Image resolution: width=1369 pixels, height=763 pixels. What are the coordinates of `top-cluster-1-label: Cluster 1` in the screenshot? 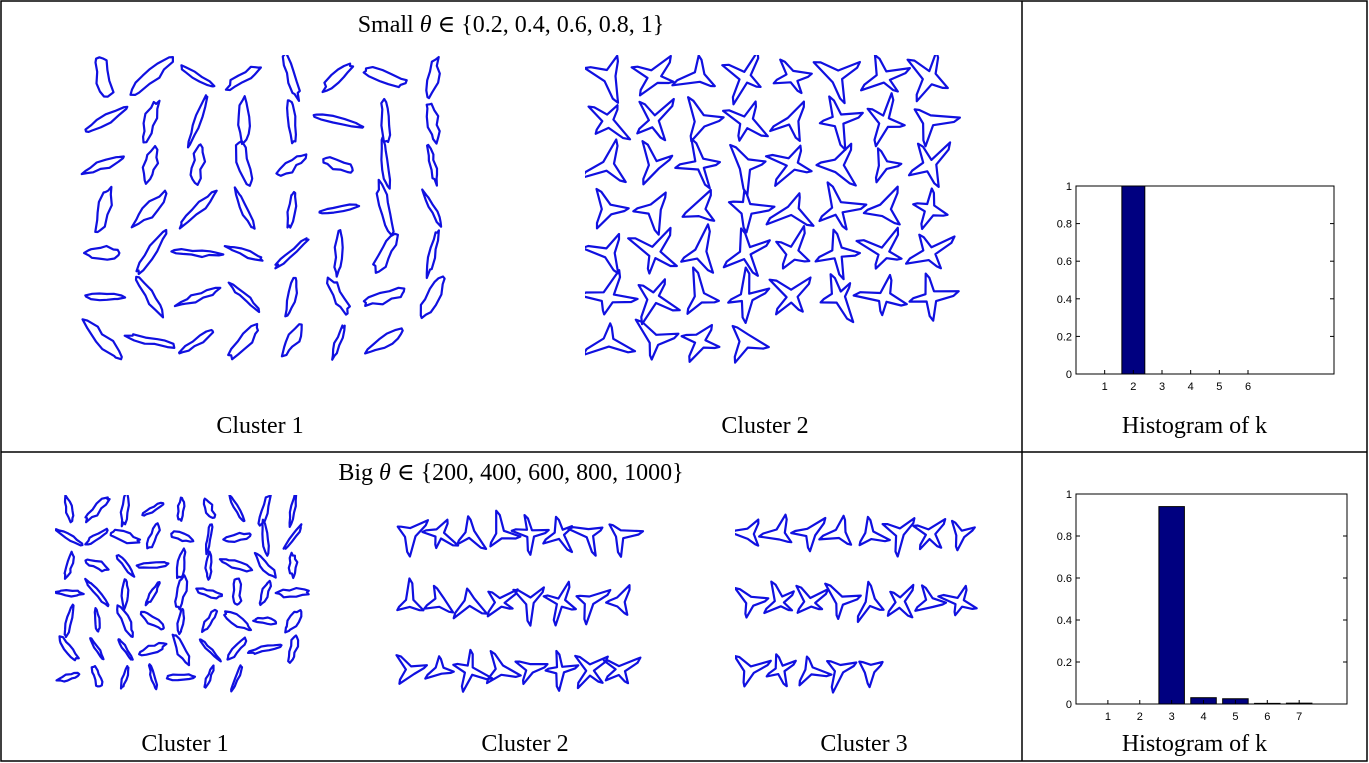 It's located at (260, 426).